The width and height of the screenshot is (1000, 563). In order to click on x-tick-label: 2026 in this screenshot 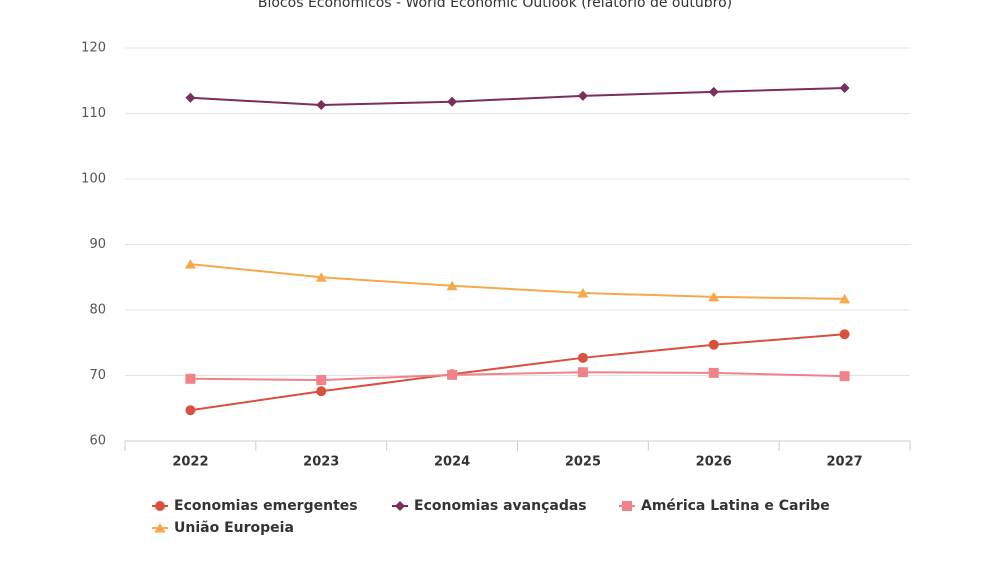, I will do `click(714, 462)`.